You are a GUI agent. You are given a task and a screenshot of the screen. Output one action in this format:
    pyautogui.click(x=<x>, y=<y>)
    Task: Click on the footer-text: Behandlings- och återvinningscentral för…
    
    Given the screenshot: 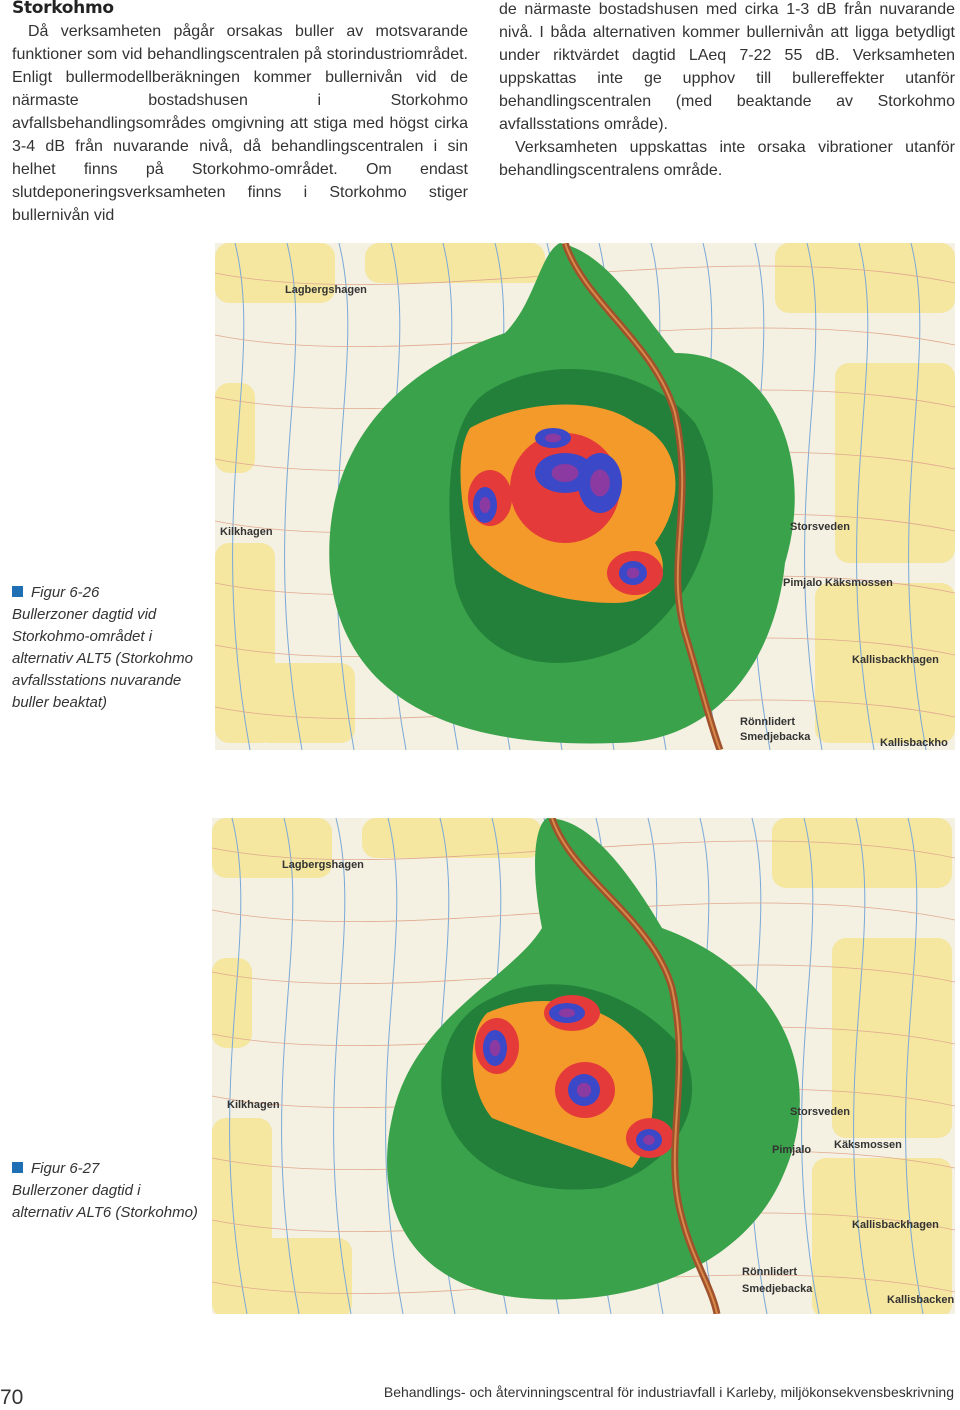 What is the action you would take?
    pyautogui.click(x=668, y=1392)
    